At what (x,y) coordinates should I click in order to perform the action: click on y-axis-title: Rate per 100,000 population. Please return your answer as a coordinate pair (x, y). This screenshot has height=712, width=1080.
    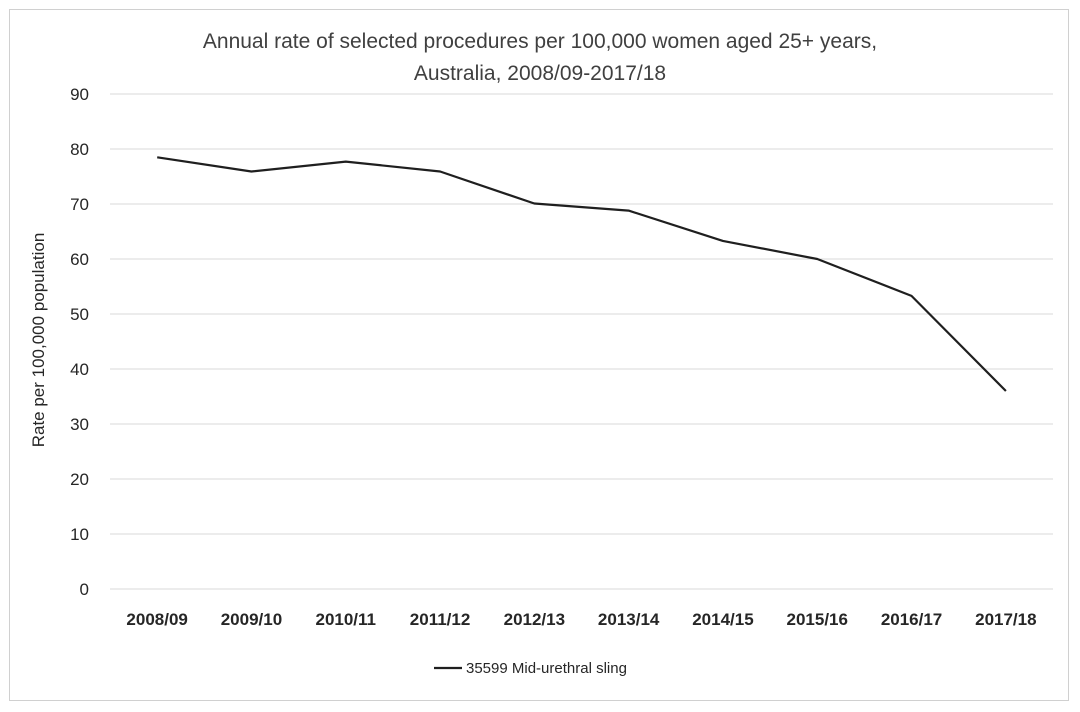
    Looking at the image, I should click on (38, 340).